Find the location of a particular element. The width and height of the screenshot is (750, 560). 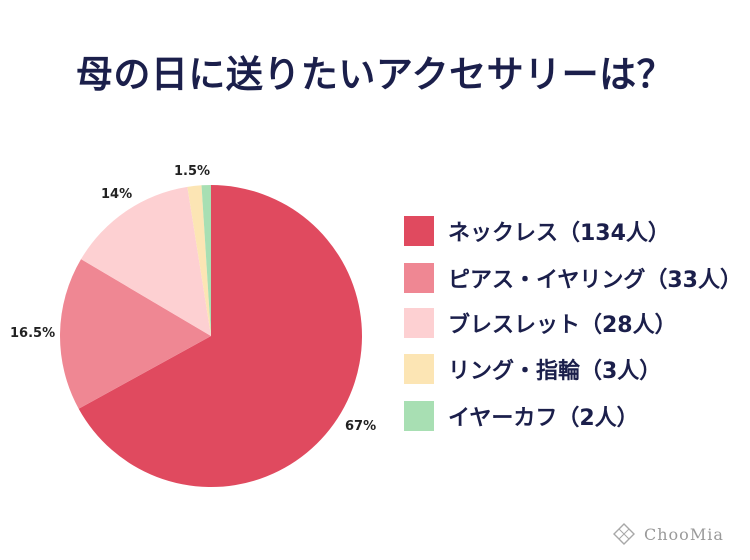

diamond-logo-icon is located at coordinates (624, 534).